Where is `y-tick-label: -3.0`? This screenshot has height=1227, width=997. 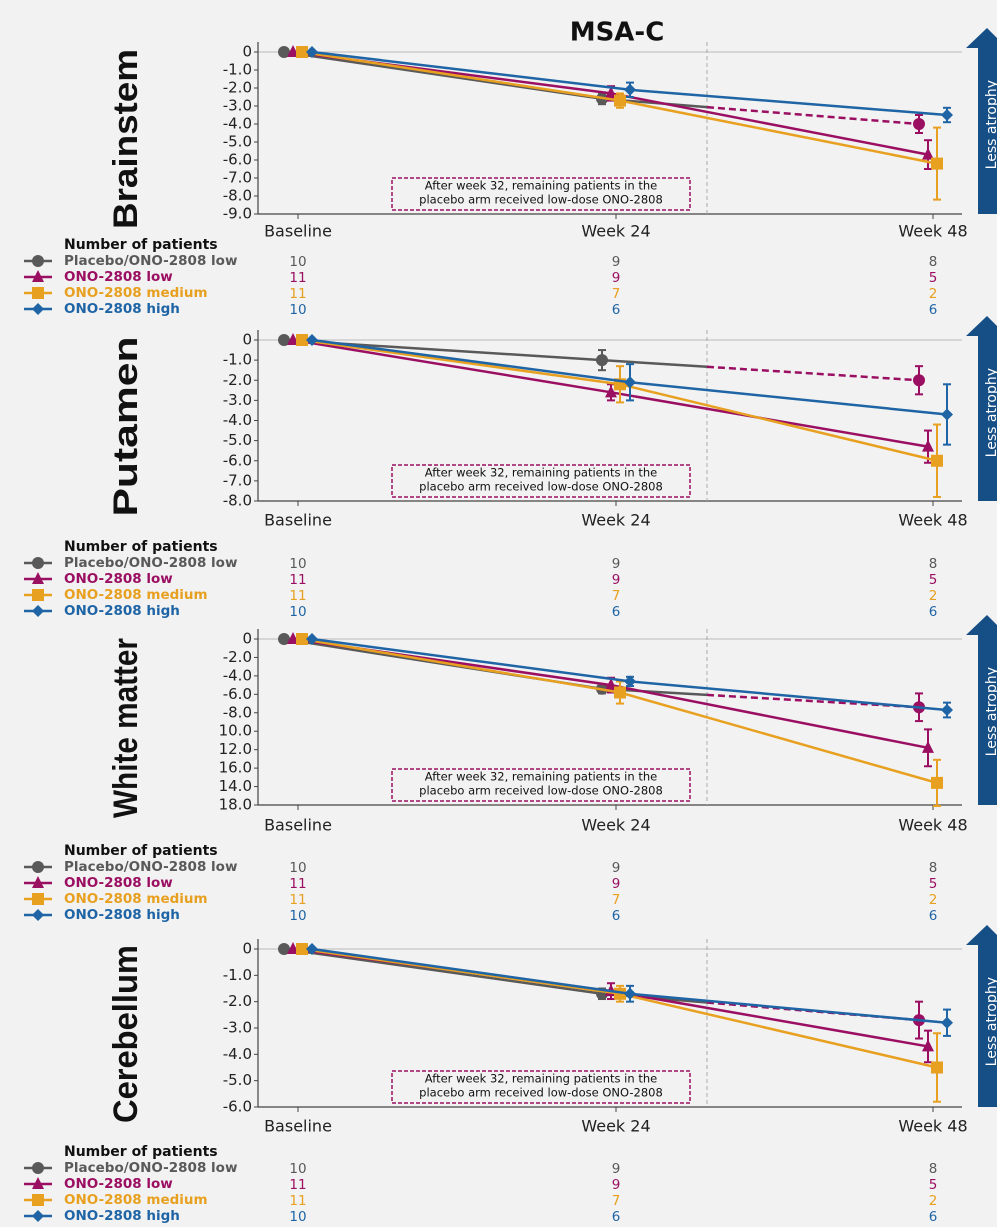
y-tick-label: -3.0 is located at coordinates (237, 106).